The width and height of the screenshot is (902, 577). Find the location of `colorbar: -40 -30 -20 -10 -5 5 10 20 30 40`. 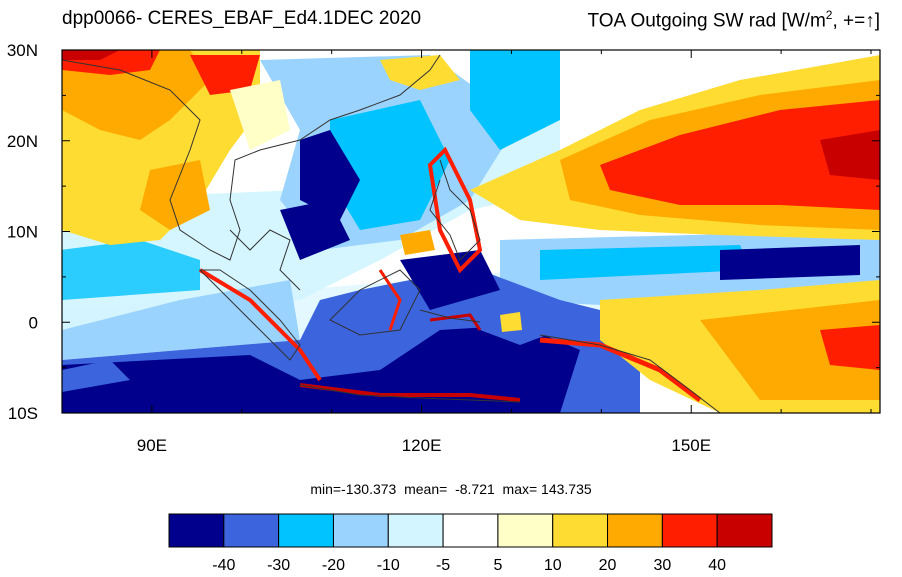

colorbar: -40 -30 -20 -10 -5 5 10 20 30 40 is located at coordinates (470, 543).